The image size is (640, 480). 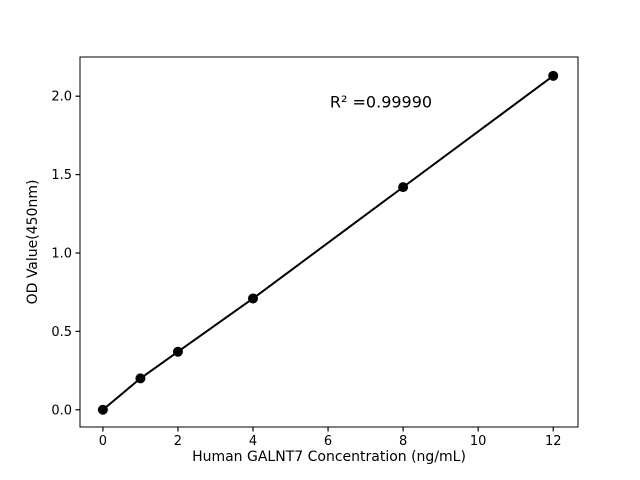 I want to click on x-tick-label: 4, so click(x=253, y=441).